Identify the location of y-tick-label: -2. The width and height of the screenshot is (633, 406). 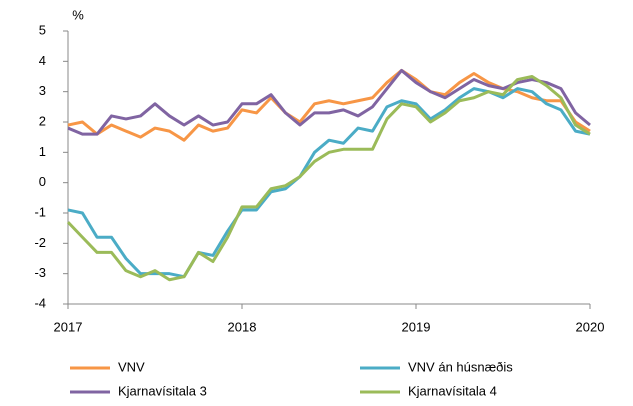
(40, 242).